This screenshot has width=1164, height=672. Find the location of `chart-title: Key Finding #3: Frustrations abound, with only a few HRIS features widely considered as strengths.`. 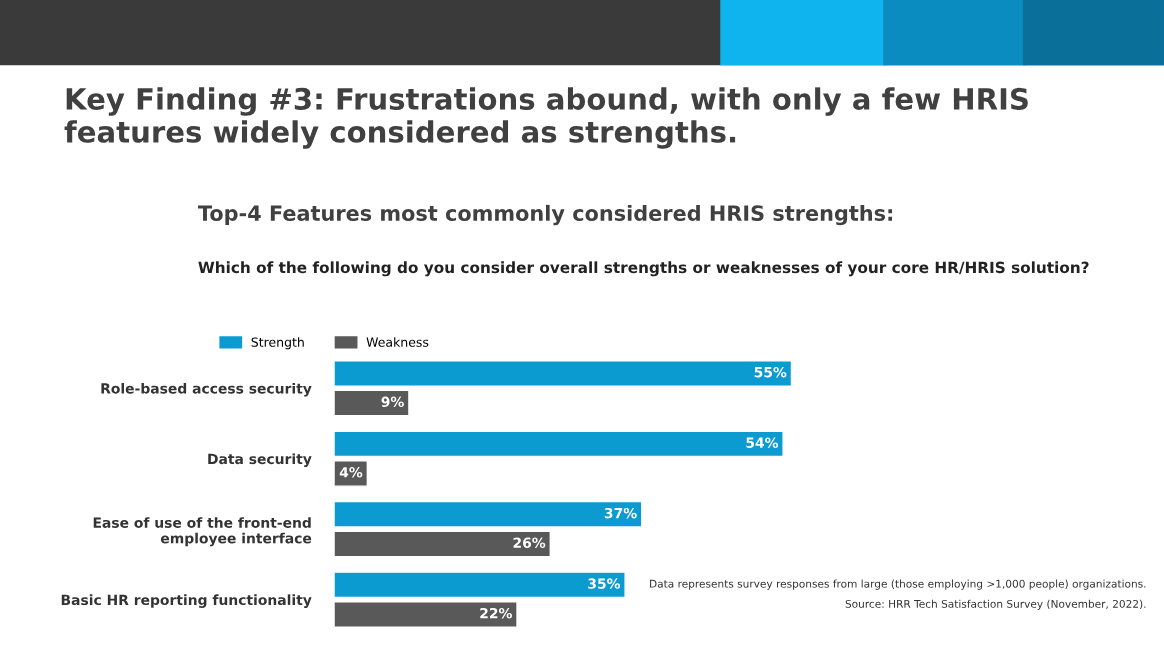

chart-title: Key Finding #3: Frustrations abound, with only a few HRIS features widely considered as strengths. is located at coordinates (546, 118).